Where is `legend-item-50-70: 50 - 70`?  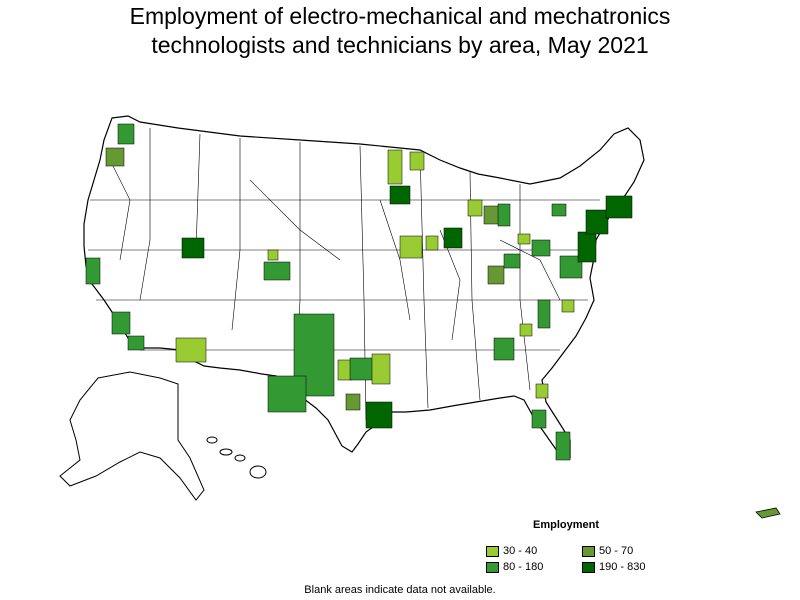
legend-item-50-70: 50 - 70 is located at coordinates (607, 551).